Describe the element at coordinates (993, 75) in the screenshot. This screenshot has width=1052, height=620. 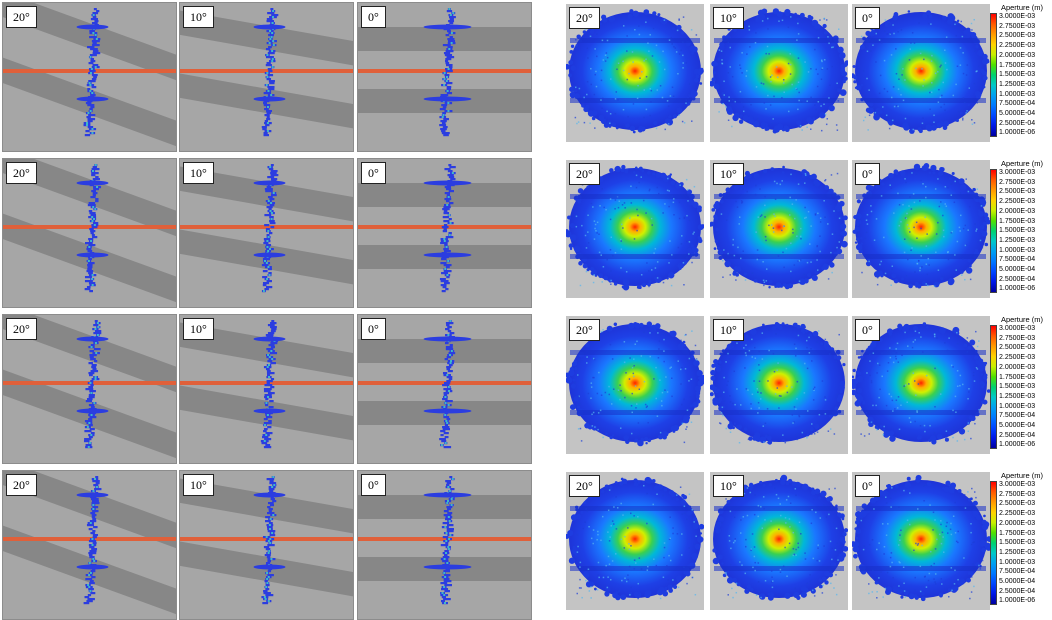
I see `legend-color-bar` at that location.